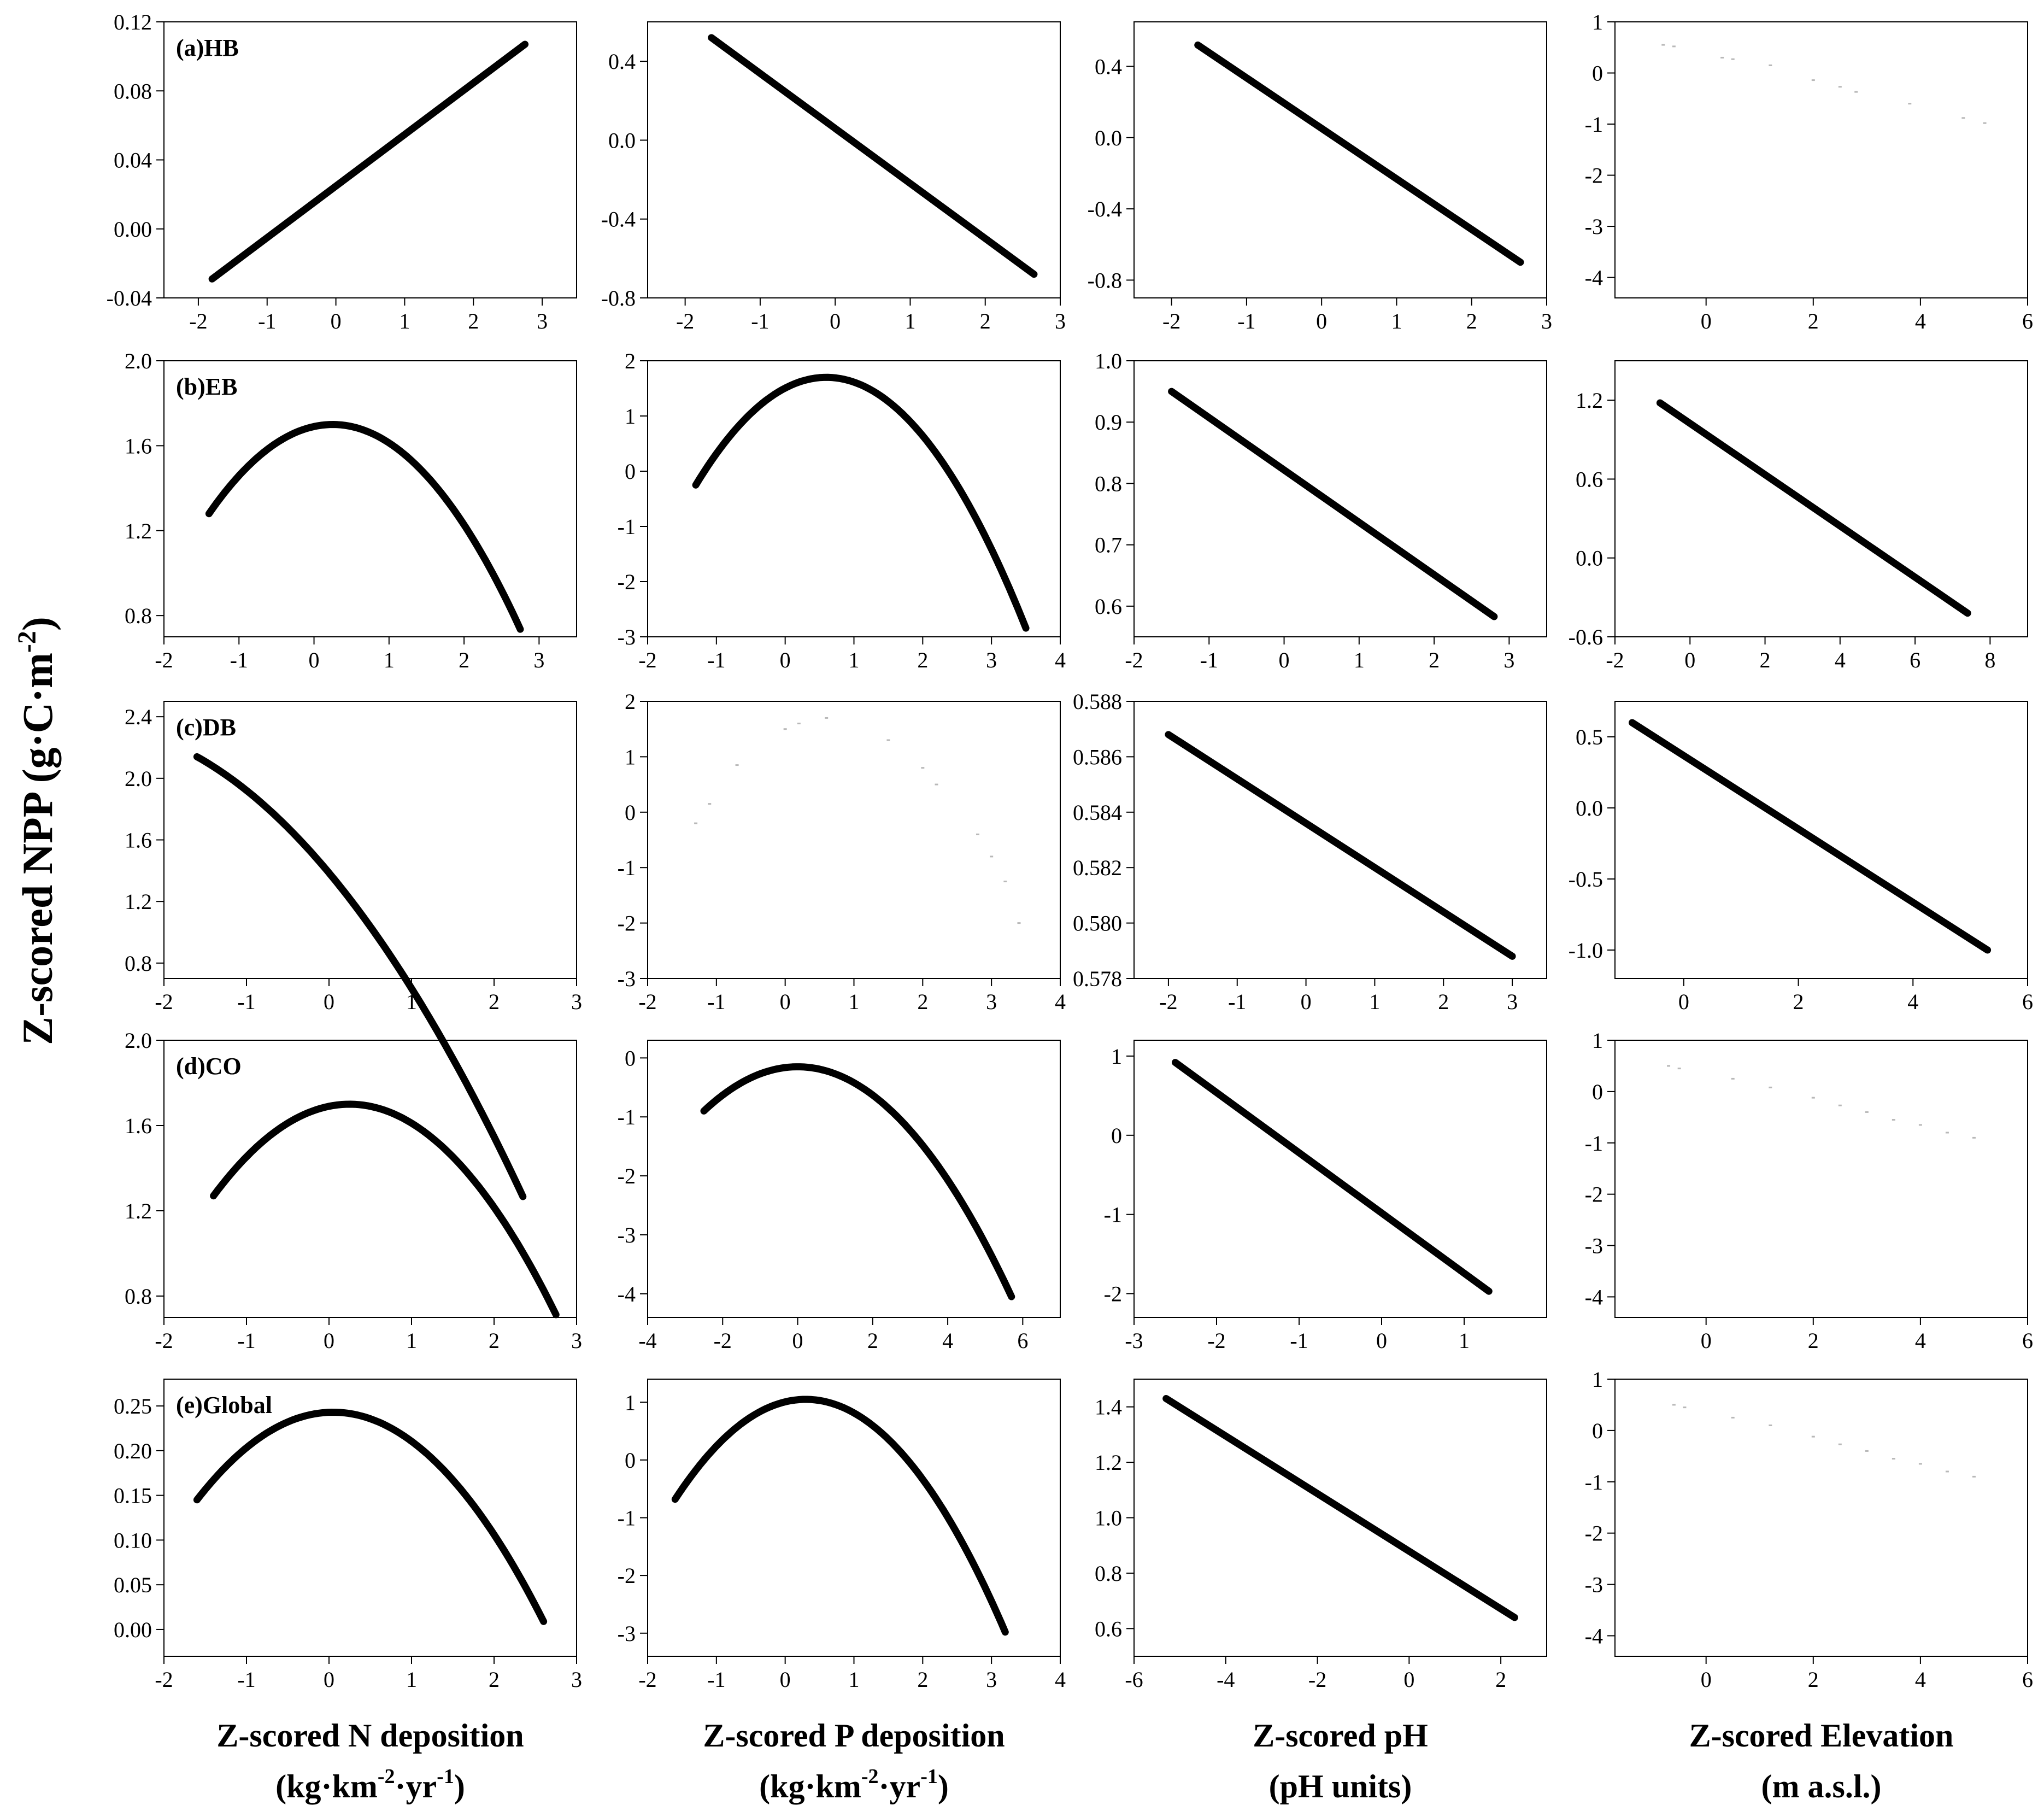 The height and width of the screenshot is (1817, 2044). I want to click on y-tick-label: 0.578, so click(1097, 978).